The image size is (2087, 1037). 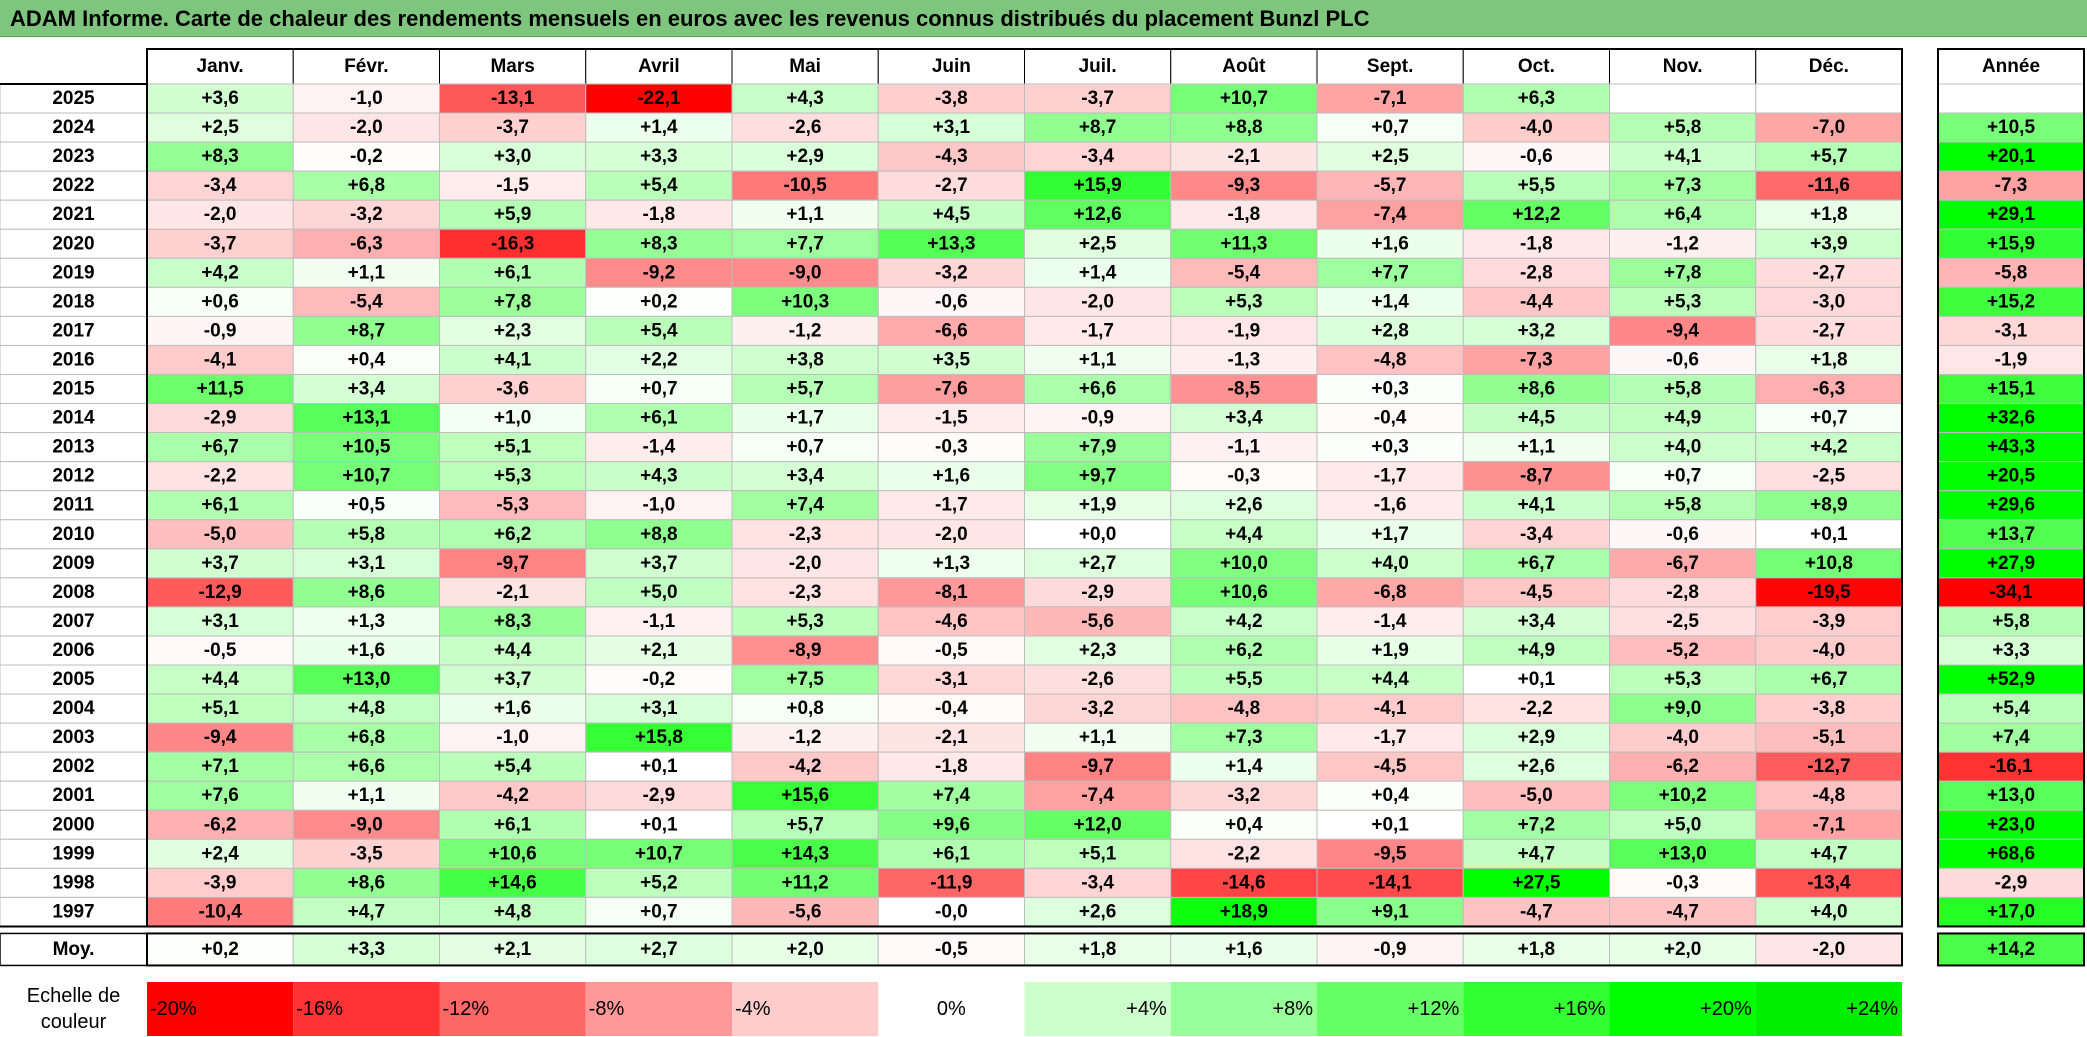 What do you see at coordinates (952, 127) in the screenshot?
I see `heatmap-cell-value: +3,1` at bounding box center [952, 127].